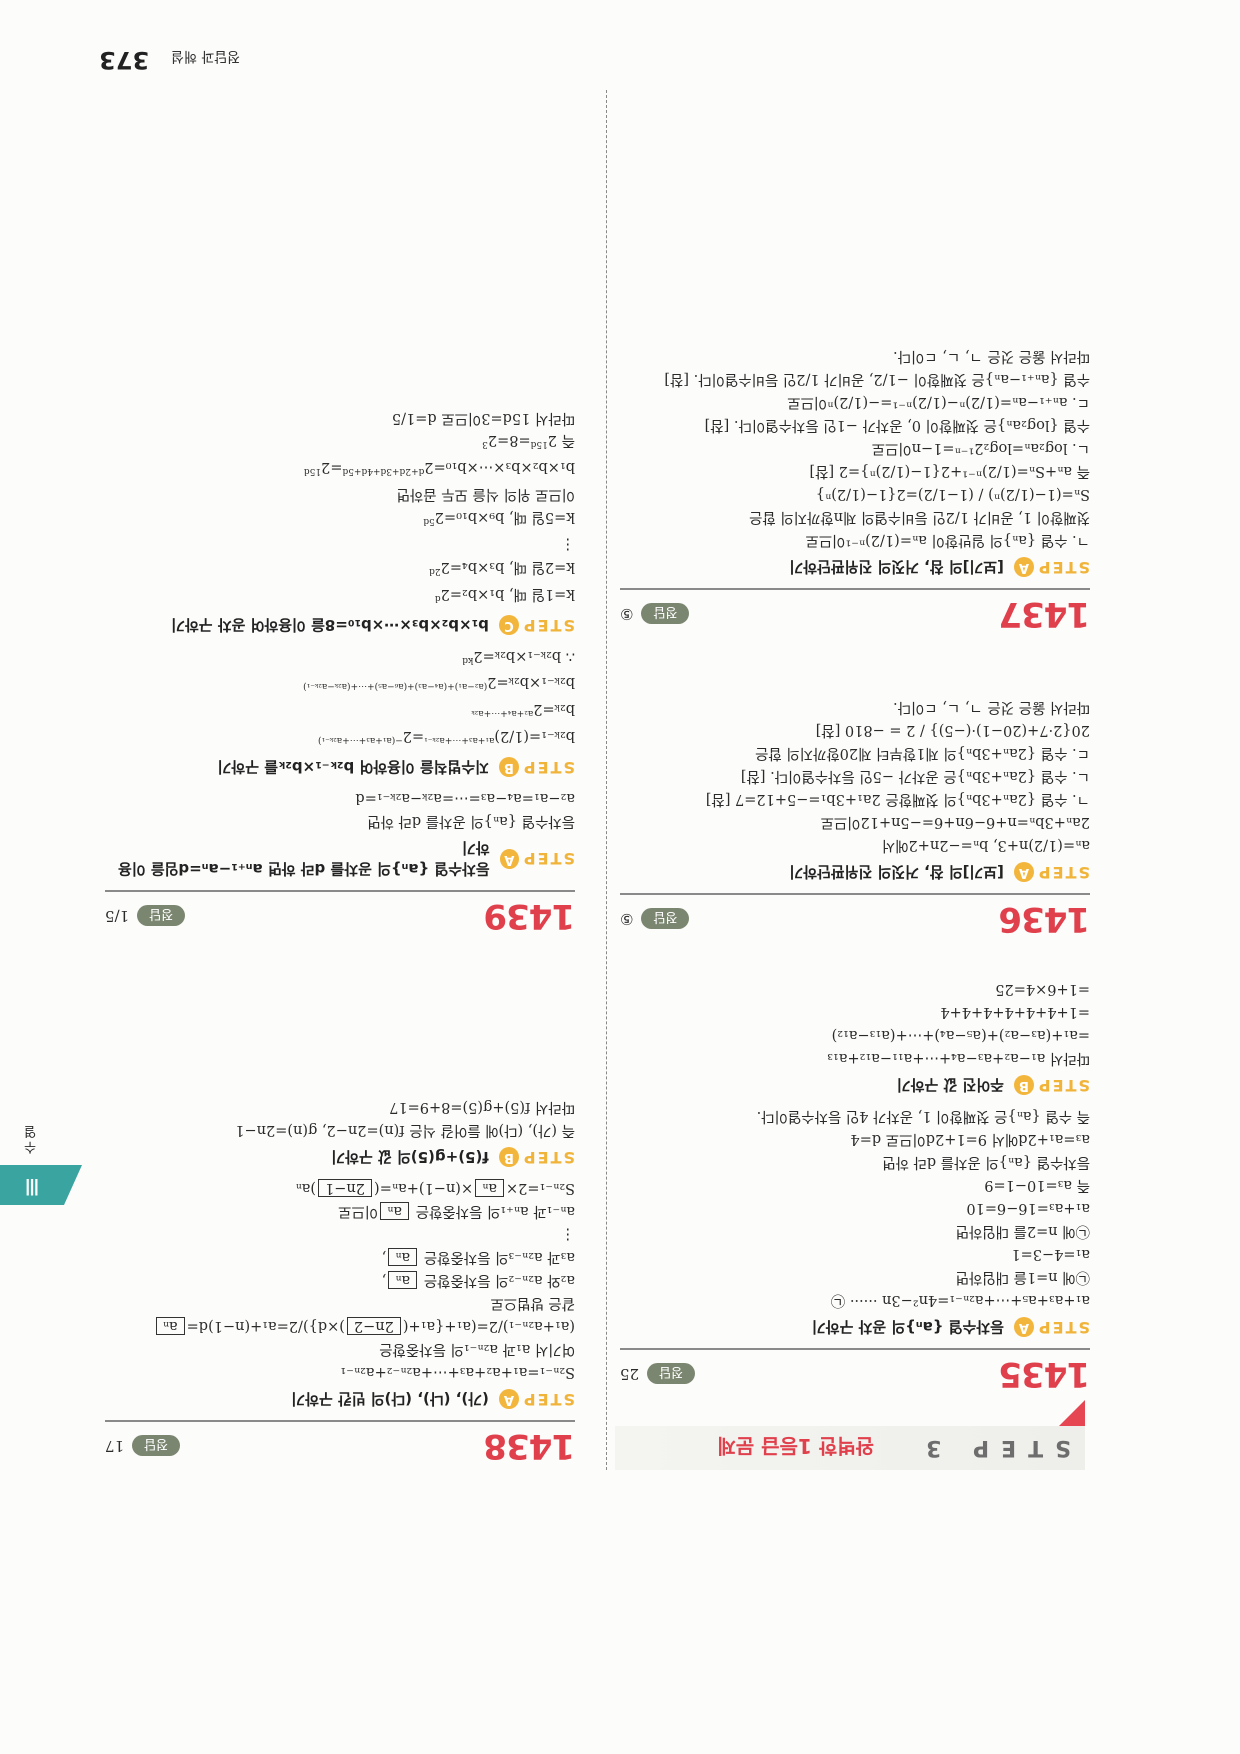 This screenshot has width=1240, height=1754. Describe the element at coordinates (340, 1256) in the screenshot. I see `solution-line: a₃과 a₂ₙ₋₃의 등차중항은 aₙ,` at that location.